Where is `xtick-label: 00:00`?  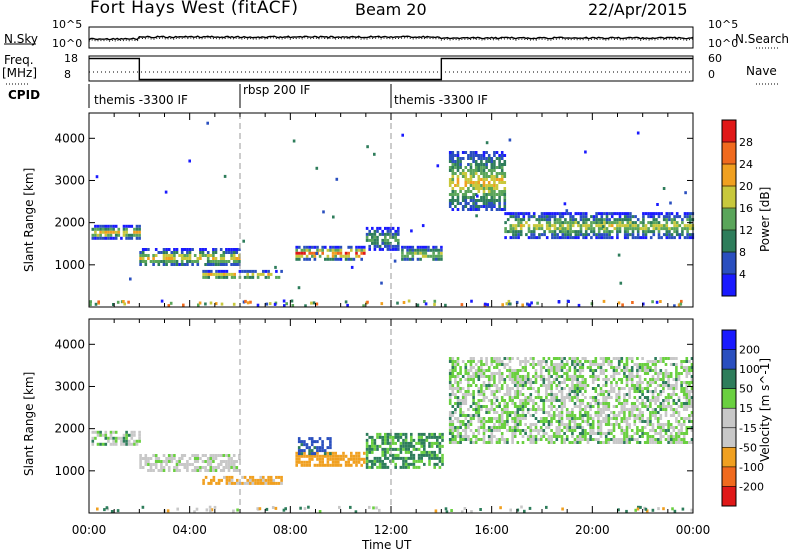
xtick-label: 00:00 is located at coordinates (89, 530).